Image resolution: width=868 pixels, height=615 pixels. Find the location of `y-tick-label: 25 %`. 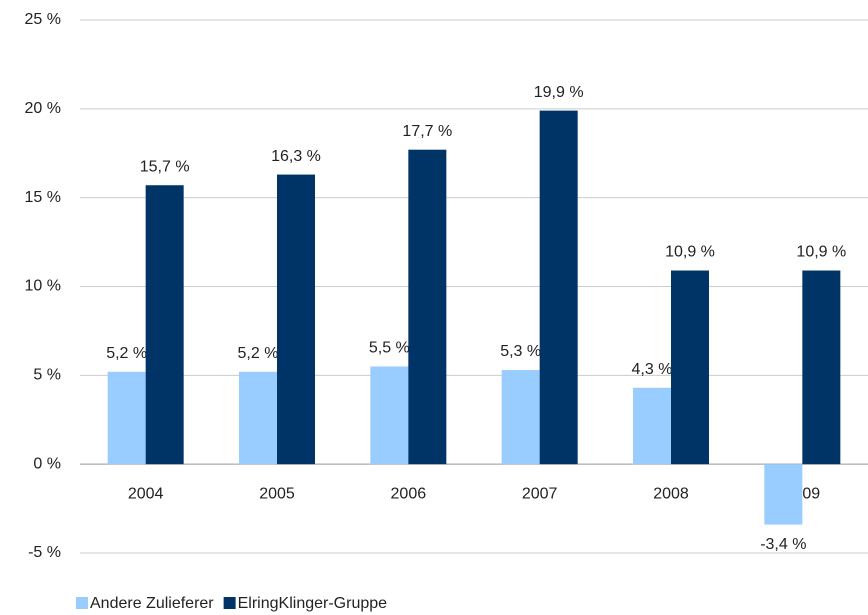

y-tick-label: 25 % is located at coordinates (43, 19).